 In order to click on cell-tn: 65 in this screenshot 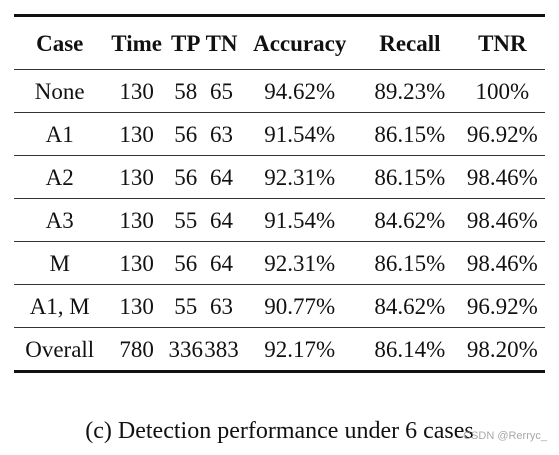, I will do `click(222, 91)`.